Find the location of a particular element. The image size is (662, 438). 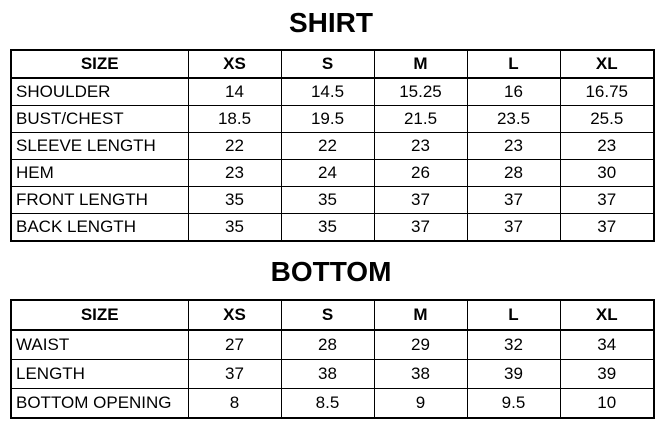

cell: 8 is located at coordinates (234, 403).